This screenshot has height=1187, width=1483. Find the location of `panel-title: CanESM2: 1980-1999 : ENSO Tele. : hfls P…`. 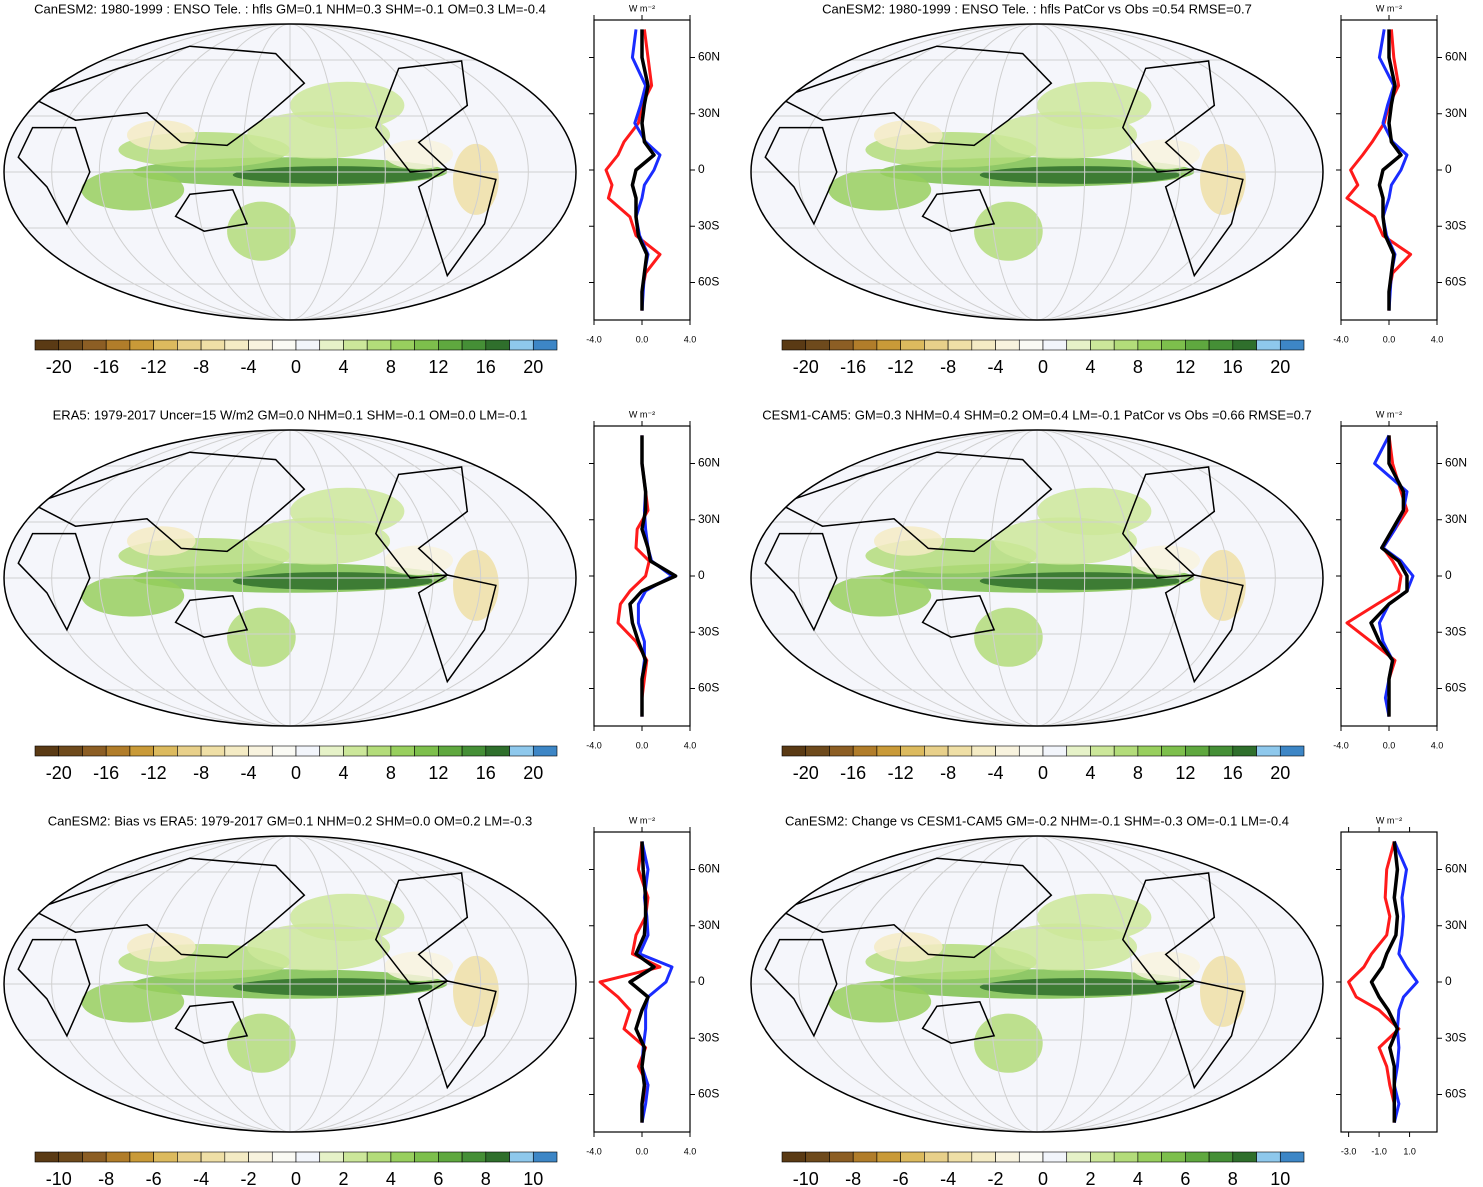

panel-title: CanESM2: 1980-1999 : ENSO Tele. : hfls P… is located at coordinates (1037, 8).